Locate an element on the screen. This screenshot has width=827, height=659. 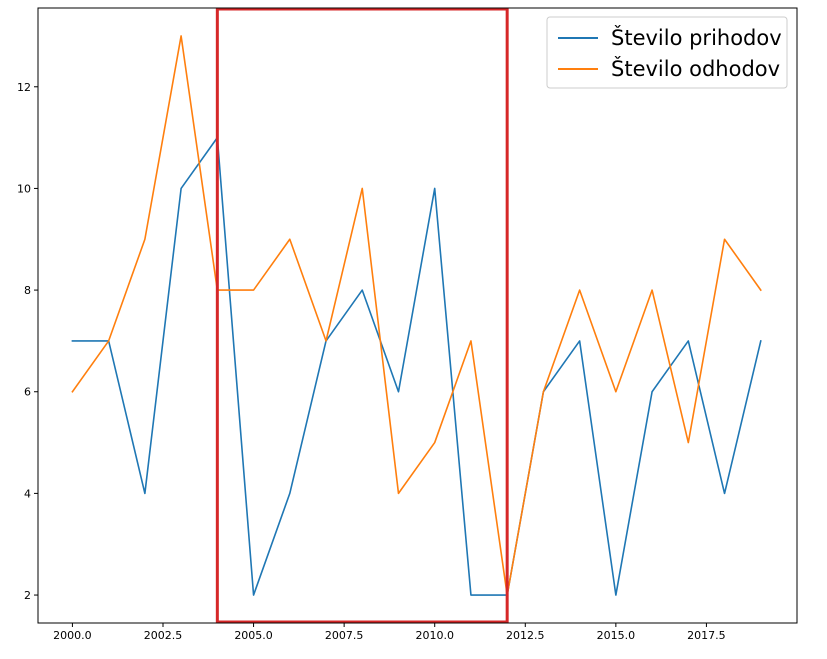
y-tick-label: 12 is located at coordinates (24, 87).